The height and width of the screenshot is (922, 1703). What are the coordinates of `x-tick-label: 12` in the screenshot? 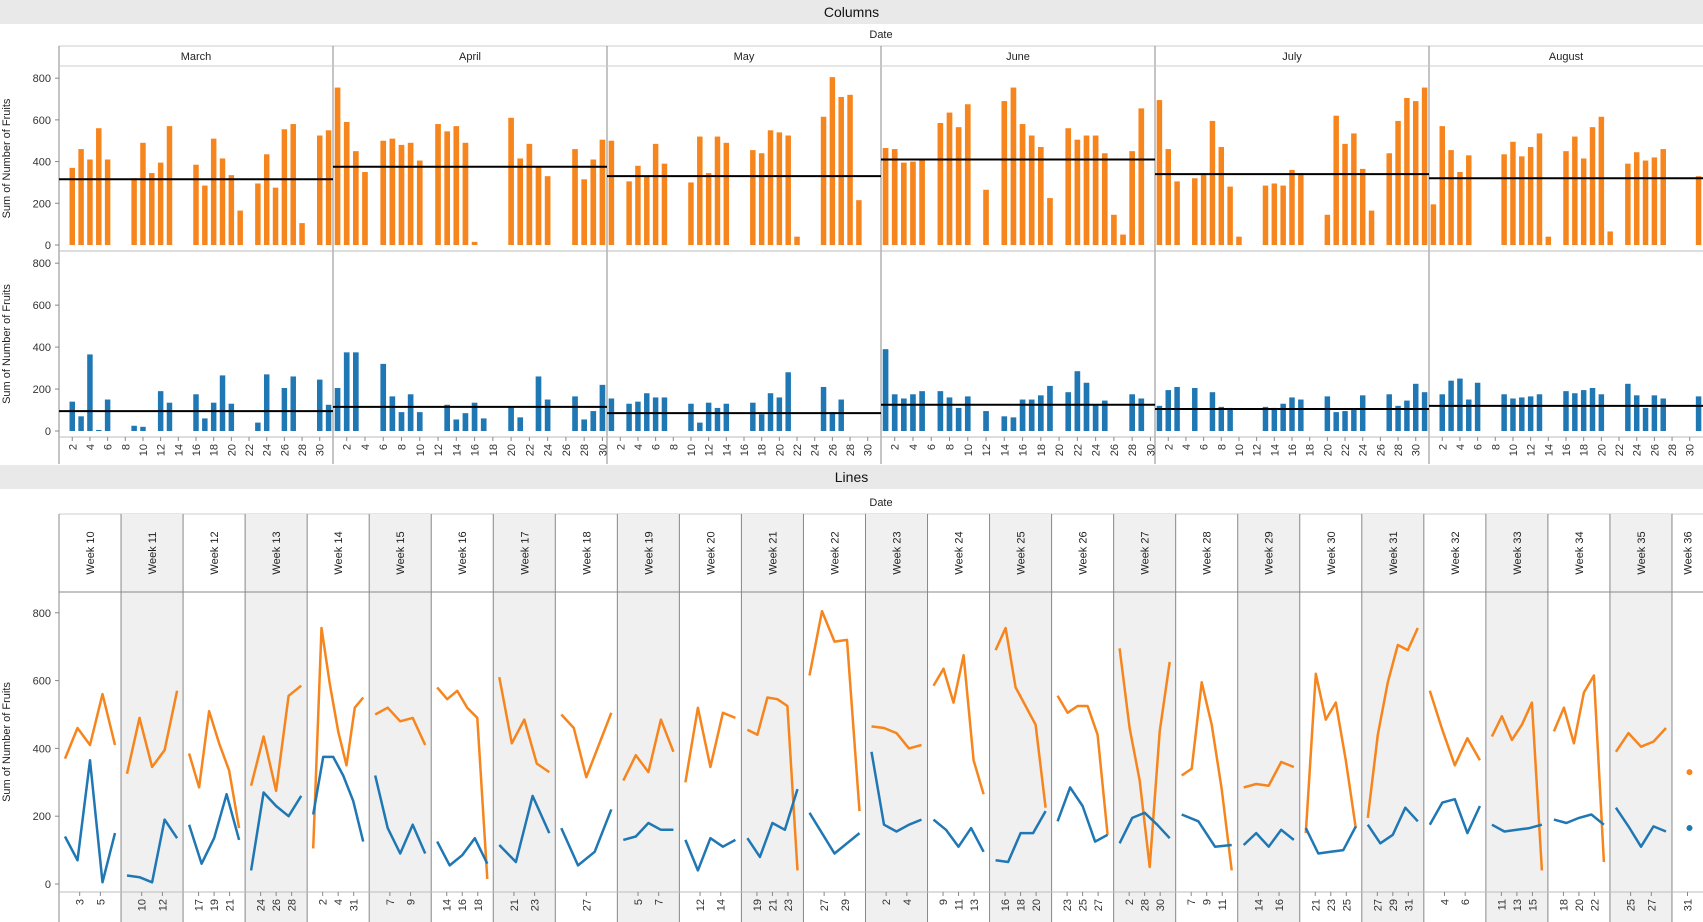 It's located at (162, 450).